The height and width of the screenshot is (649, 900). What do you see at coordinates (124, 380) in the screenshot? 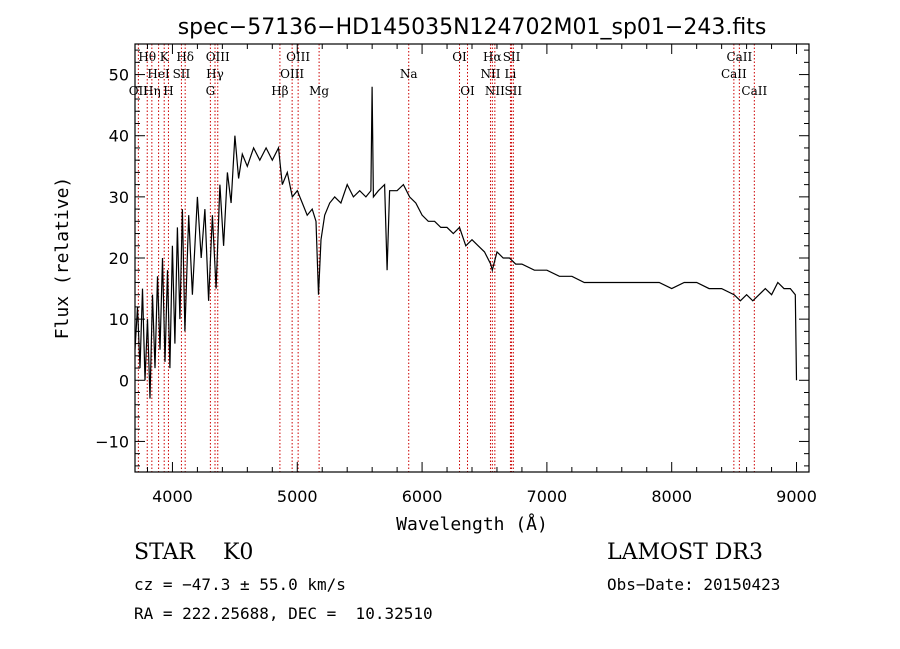
I see `y-tick-label: 0` at bounding box center [124, 380].